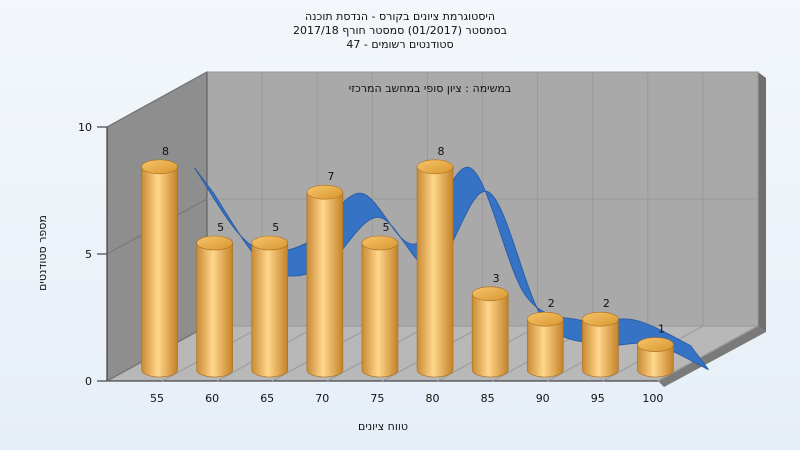 The image size is (800, 450). What do you see at coordinates (88, 254) in the screenshot?
I see `y-tick-label: 5` at bounding box center [88, 254].